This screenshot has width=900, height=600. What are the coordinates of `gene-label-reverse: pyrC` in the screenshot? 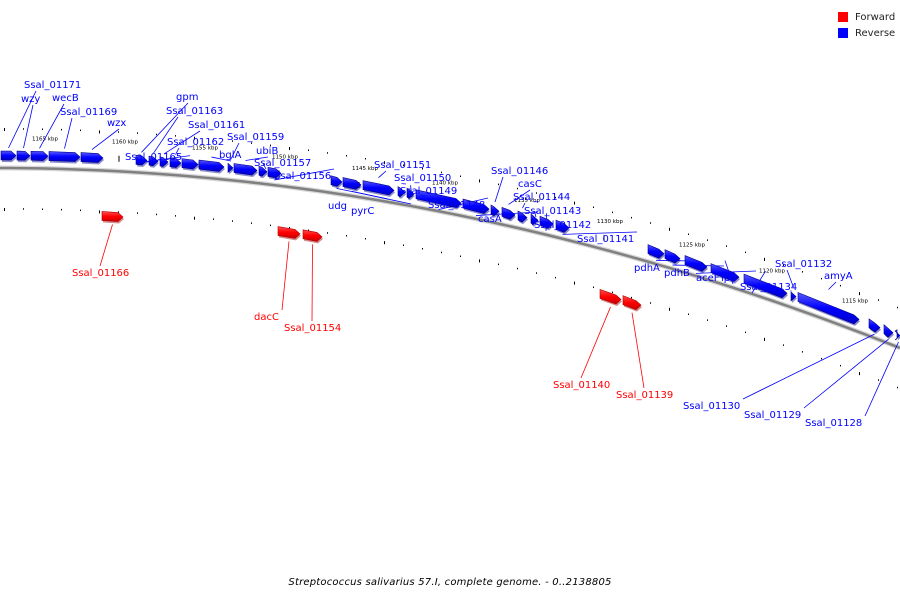 It's located at (362, 211).